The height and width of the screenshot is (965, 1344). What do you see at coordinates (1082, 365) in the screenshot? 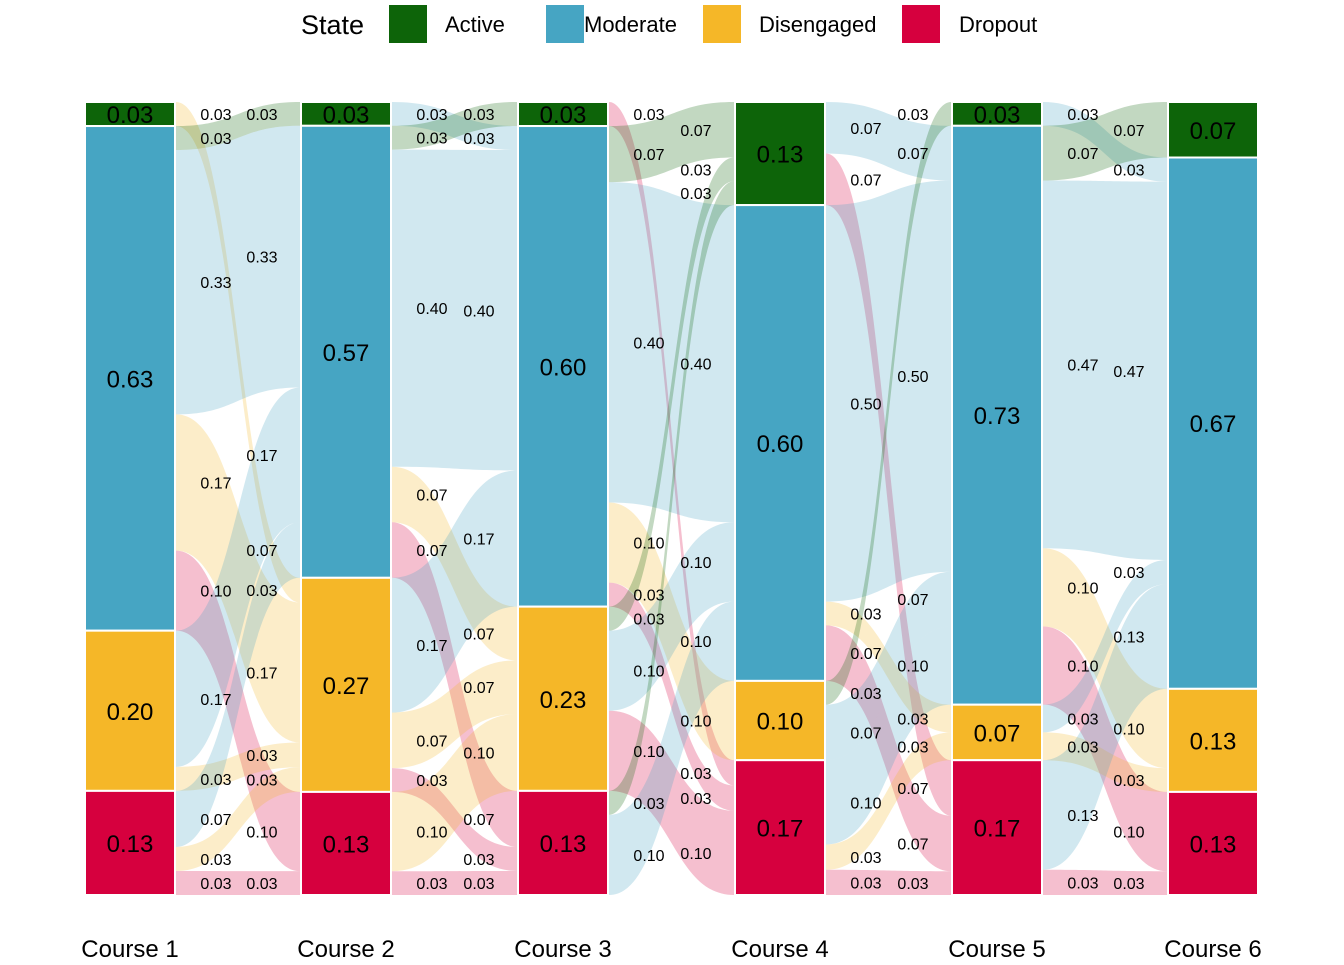
I see `flow-label-source: 0.47` at bounding box center [1082, 365].